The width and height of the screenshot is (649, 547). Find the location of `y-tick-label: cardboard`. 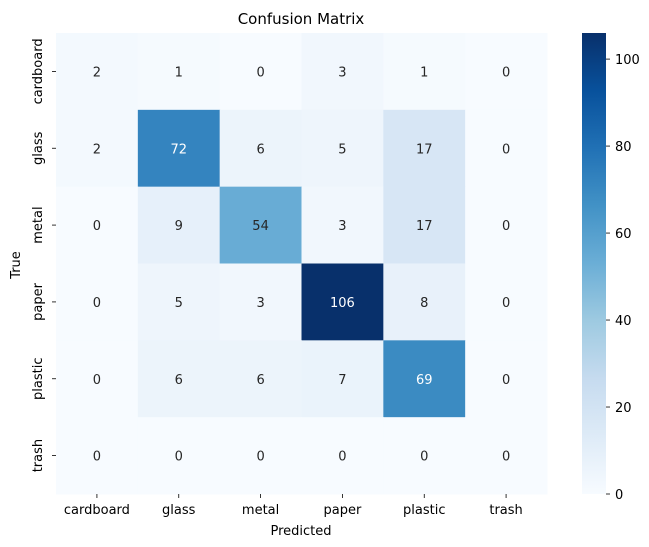

y-tick-label: cardboard is located at coordinates (38, 71).